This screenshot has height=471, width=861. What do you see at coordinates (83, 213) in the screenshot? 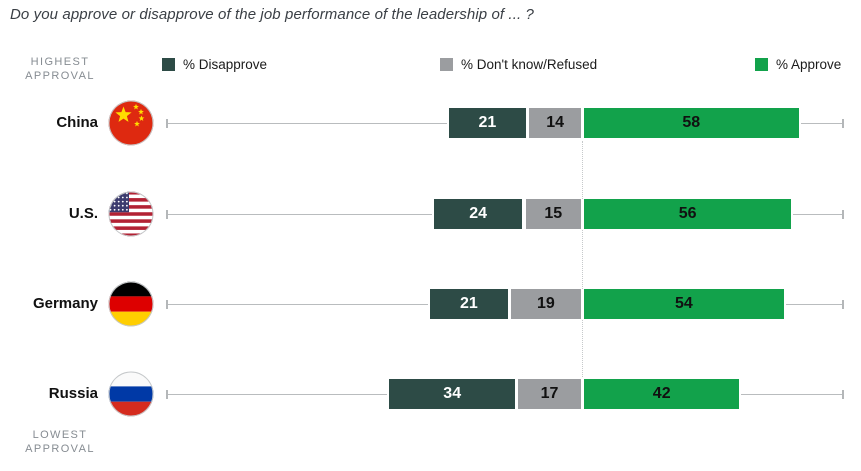
I see `country-label: U.S.` at bounding box center [83, 213].